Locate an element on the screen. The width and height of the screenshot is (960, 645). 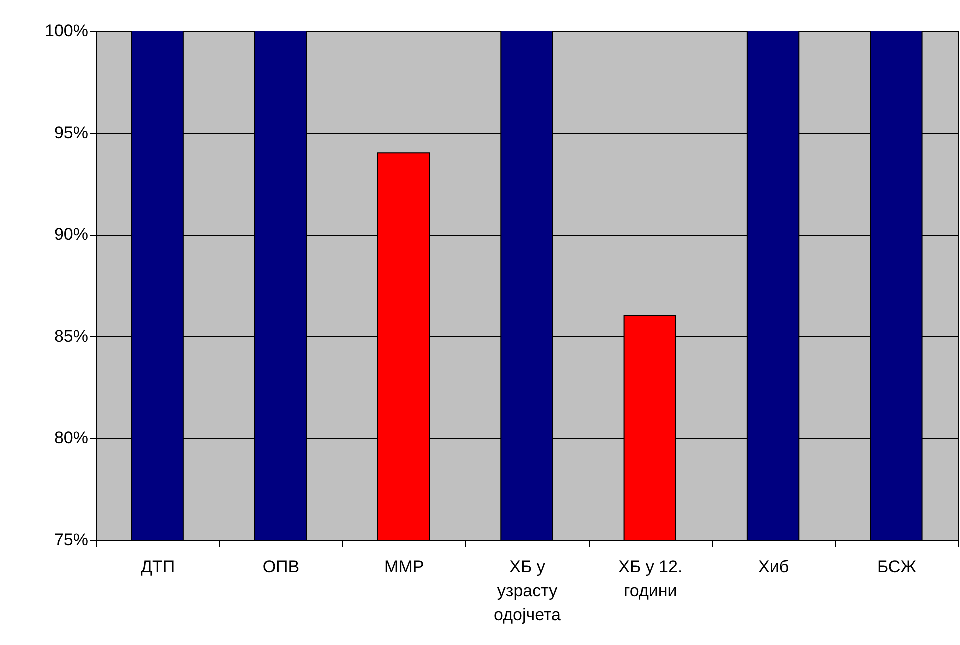
x-tick-label: ХБ у узрасту одојчета is located at coordinates (528, 591).